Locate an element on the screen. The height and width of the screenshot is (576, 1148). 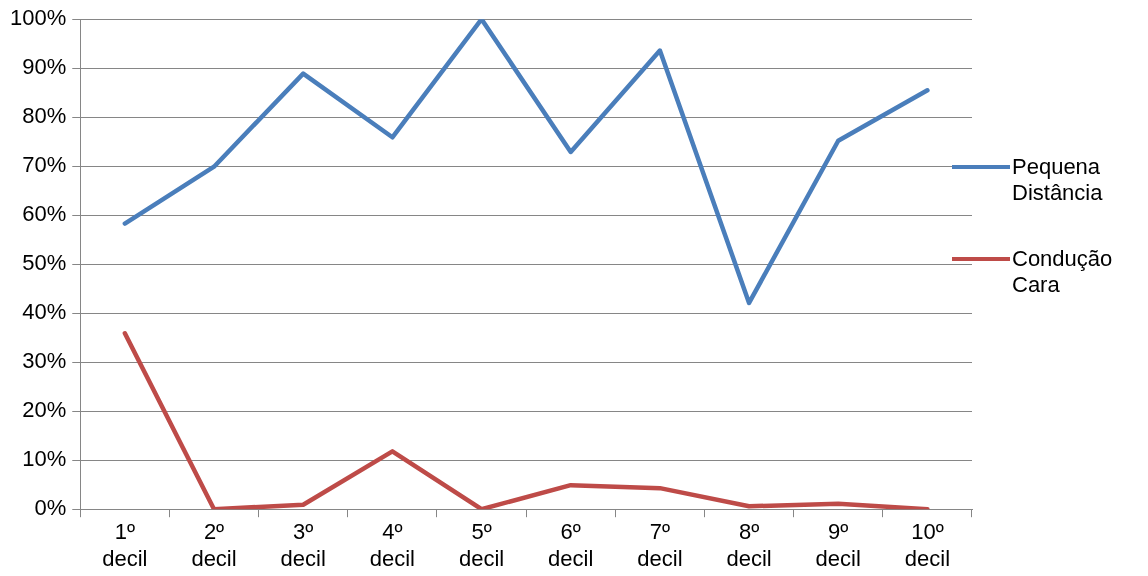
legend-label: Pequena Distância is located at coordinates (1058, 180).